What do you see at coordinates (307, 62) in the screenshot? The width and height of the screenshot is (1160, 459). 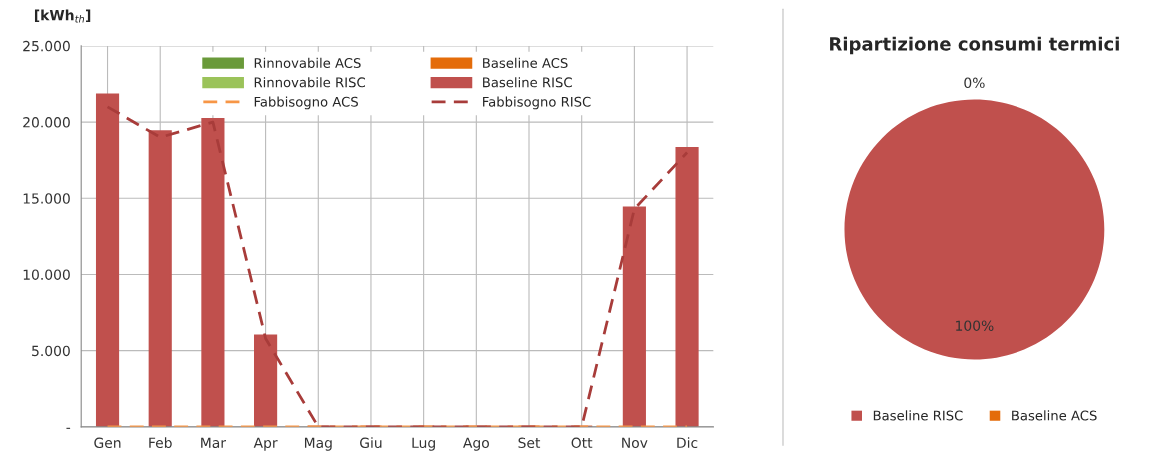 I see `legend-label: Rinnovabile ACS` at bounding box center [307, 62].